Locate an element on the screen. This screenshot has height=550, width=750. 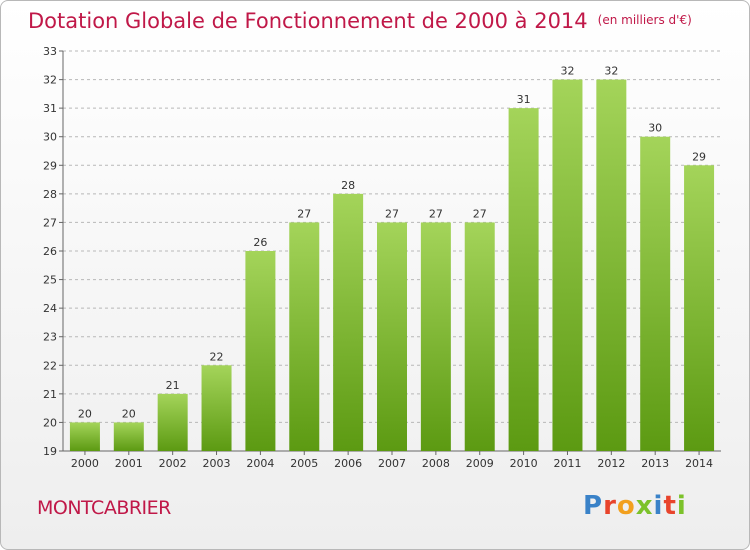
bar-2000 is located at coordinates (84, 436).